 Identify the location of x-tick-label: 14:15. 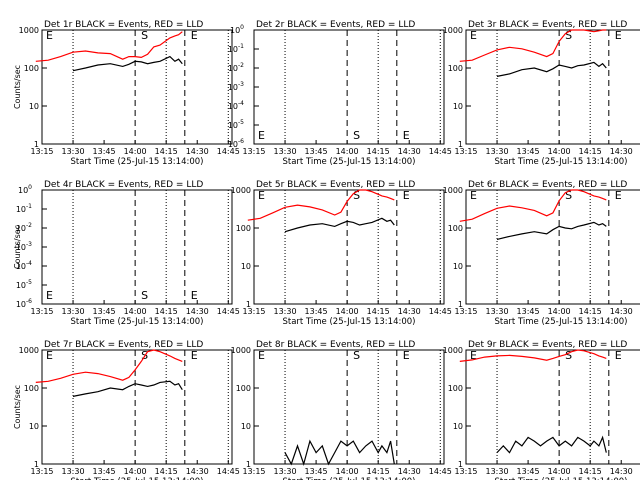
(166, 471).